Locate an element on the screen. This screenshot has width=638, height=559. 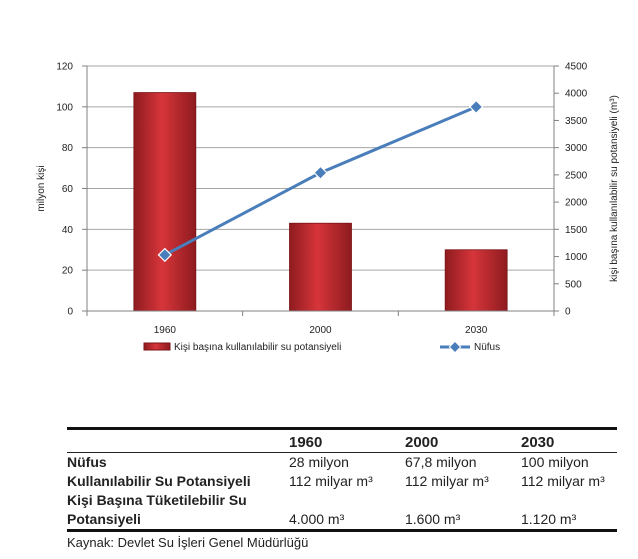
table-cell: 1.120 m³ is located at coordinates (549, 519).